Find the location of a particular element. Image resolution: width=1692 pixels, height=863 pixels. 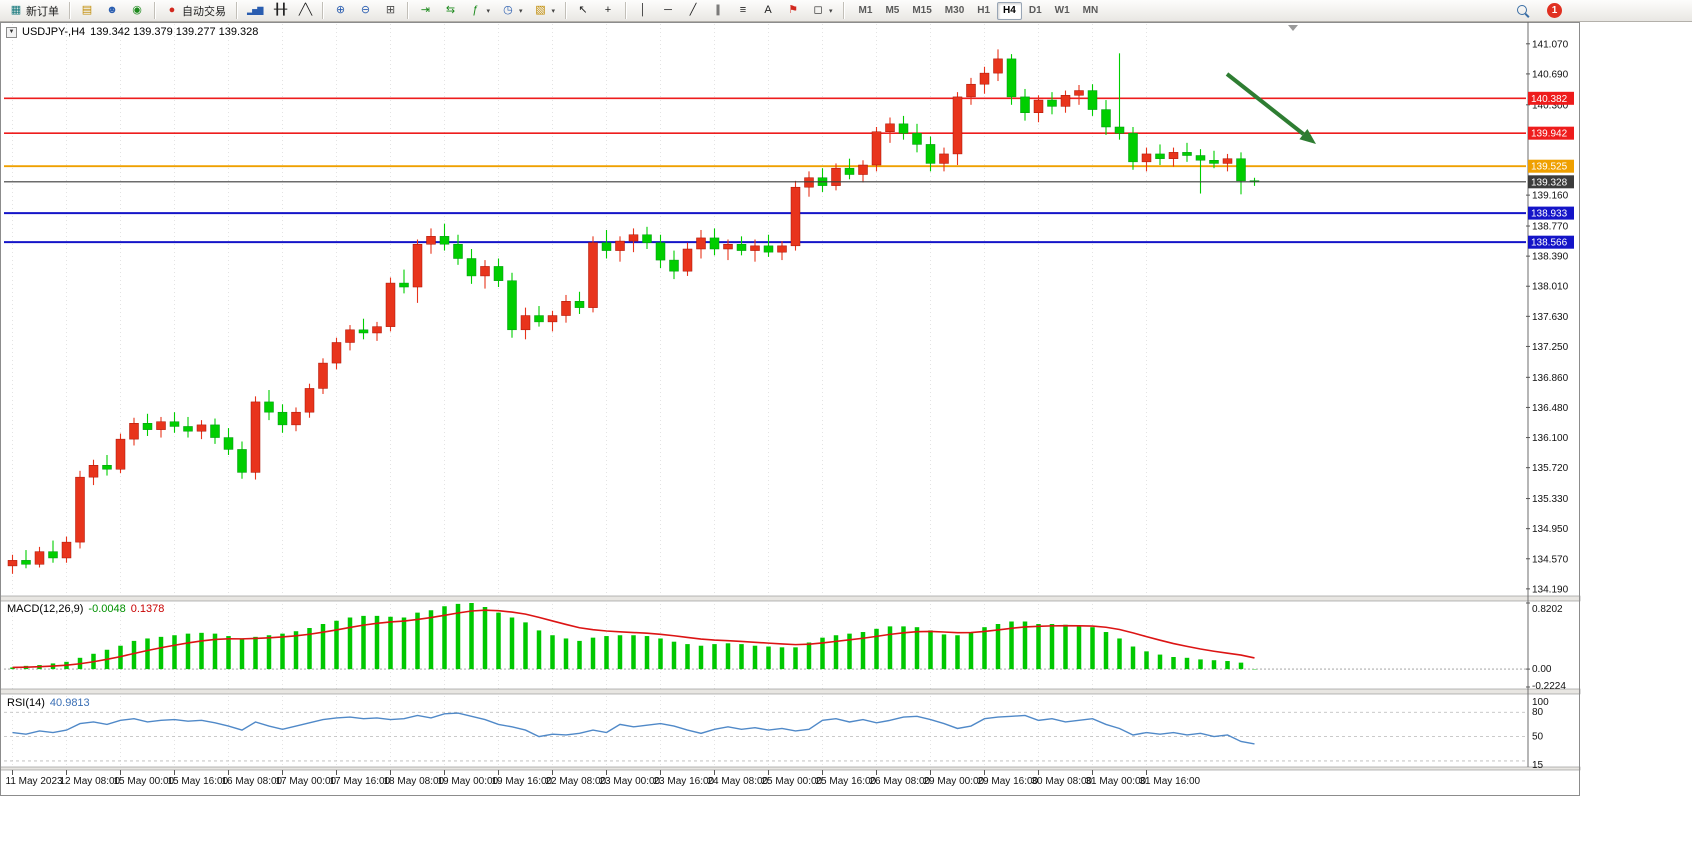

periods-button: ◷ ▾ is located at coordinates (512, 10).